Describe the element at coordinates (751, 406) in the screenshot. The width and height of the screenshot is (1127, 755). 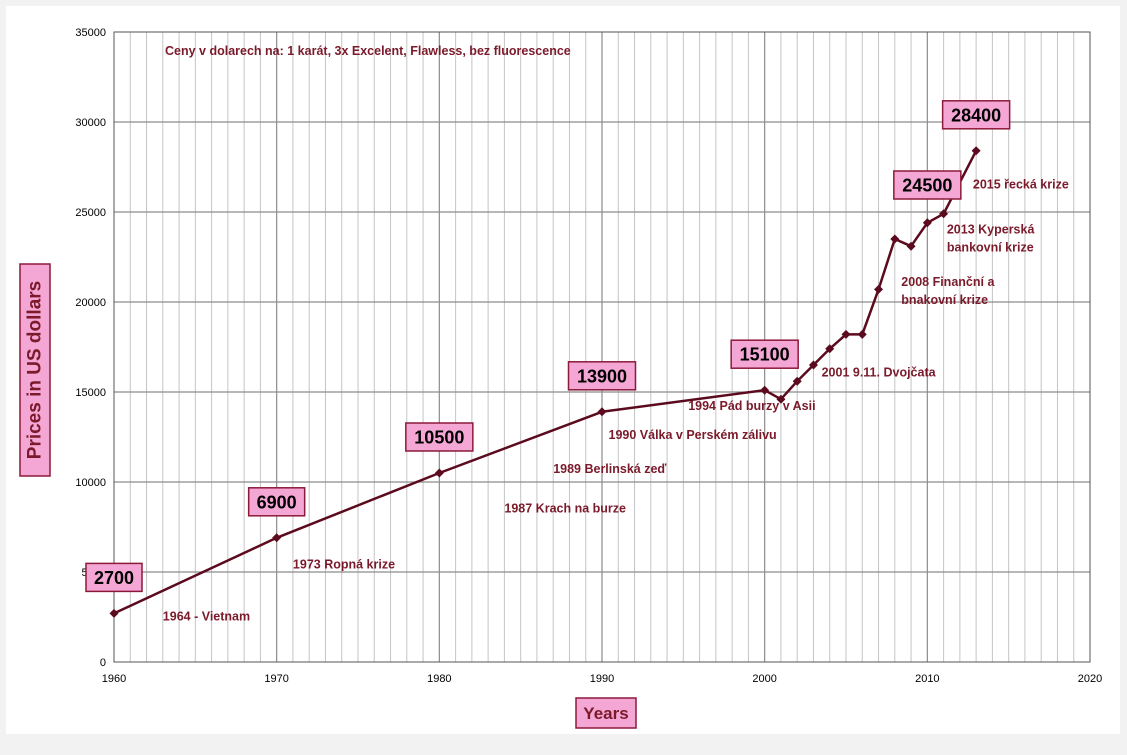
I see `event-annotation: 1994 Pád burzy v Asii` at that location.